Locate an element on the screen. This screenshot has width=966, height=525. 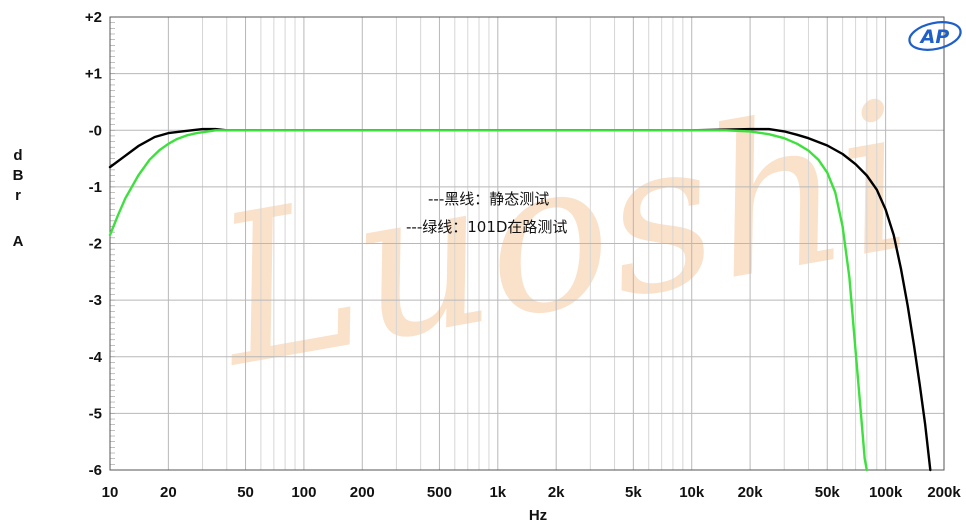
ap-logo-text: AP is located at coordinates (934, 37).